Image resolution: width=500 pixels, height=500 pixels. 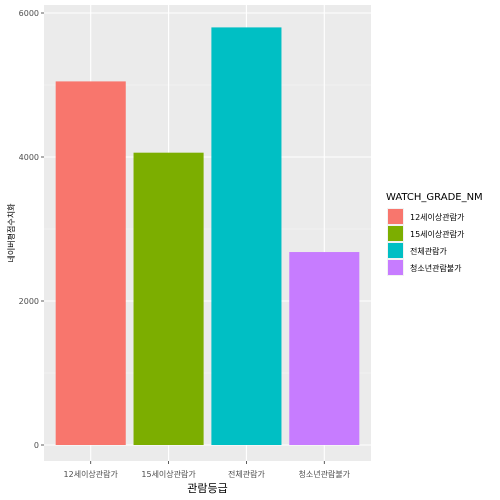 What do you see at coordinates (31, 229) in the screenshot?
I see `y-axis: 0 2000 4000 6000` at bounding box center [31, 229].